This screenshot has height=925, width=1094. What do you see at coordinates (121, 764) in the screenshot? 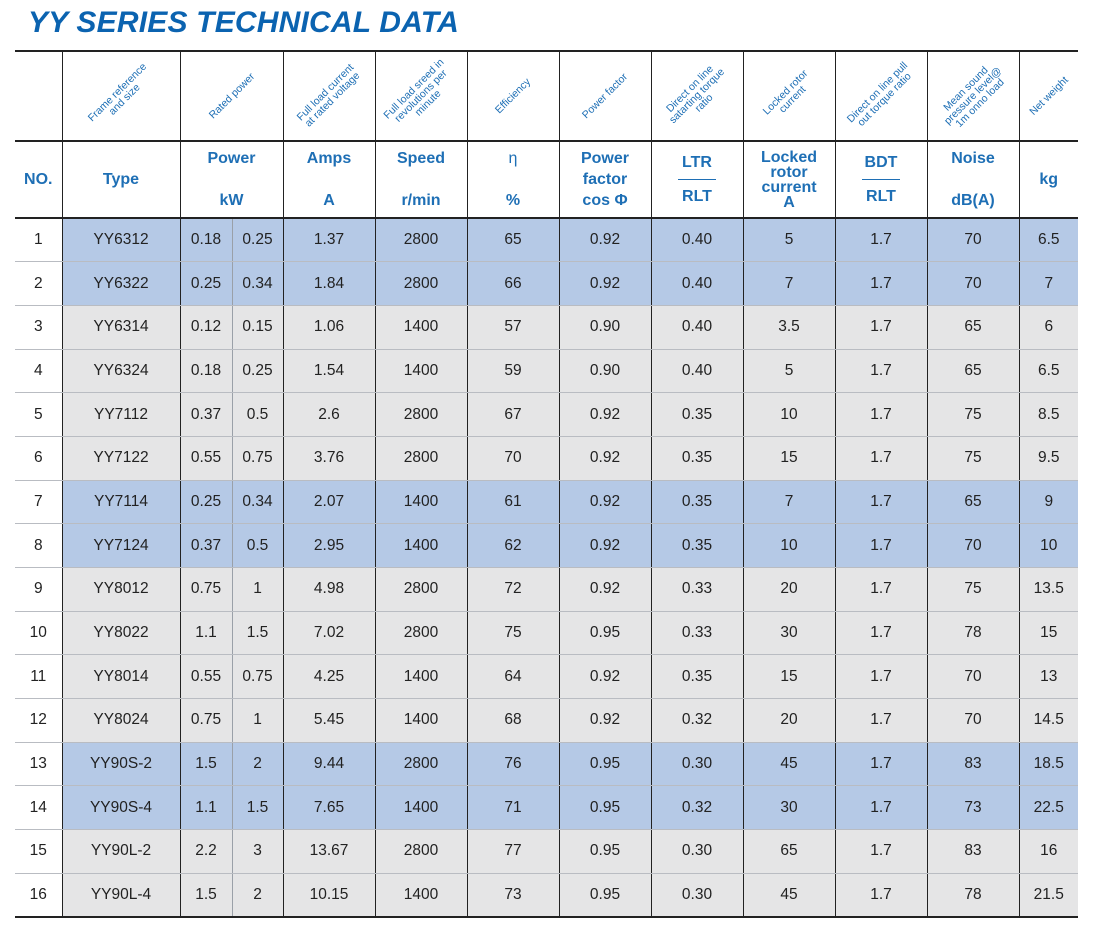
I see `cell-type: YY90S-2` at bounding box center [121, 764].